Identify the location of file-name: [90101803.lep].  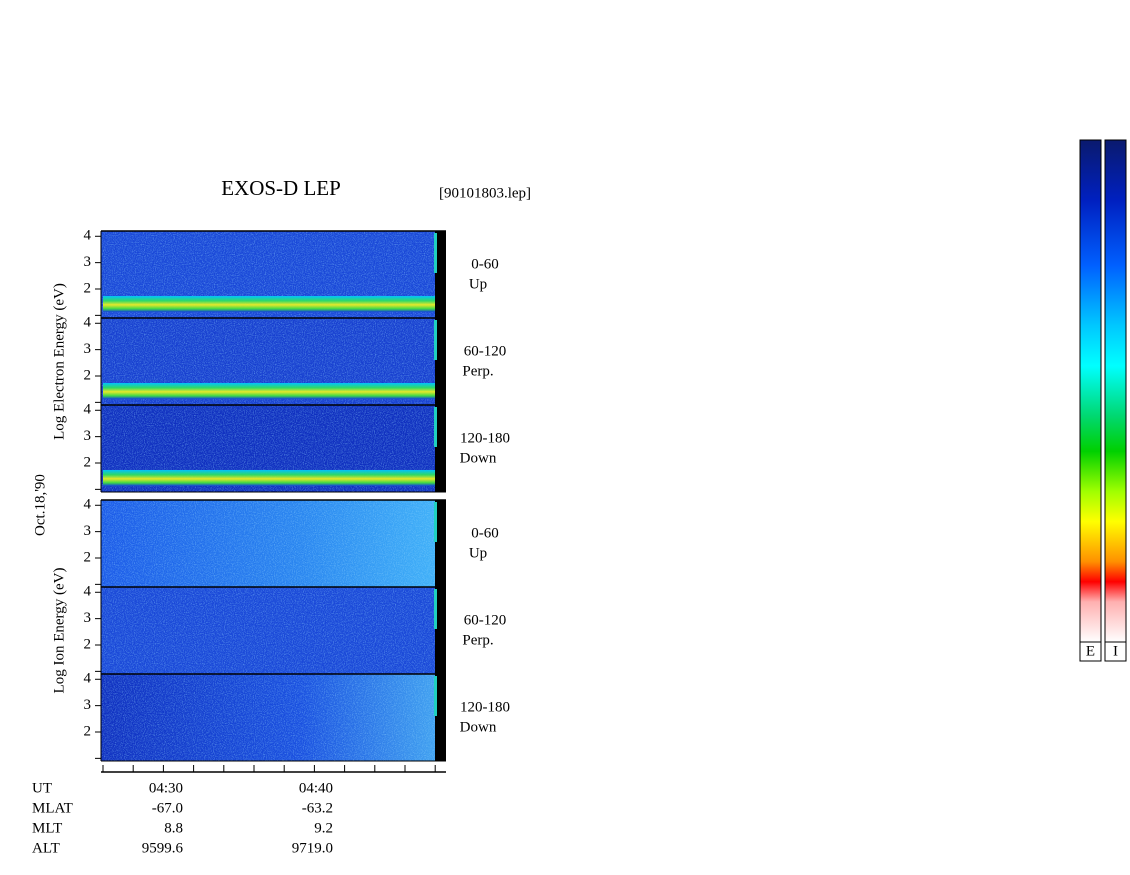
(485, 193).